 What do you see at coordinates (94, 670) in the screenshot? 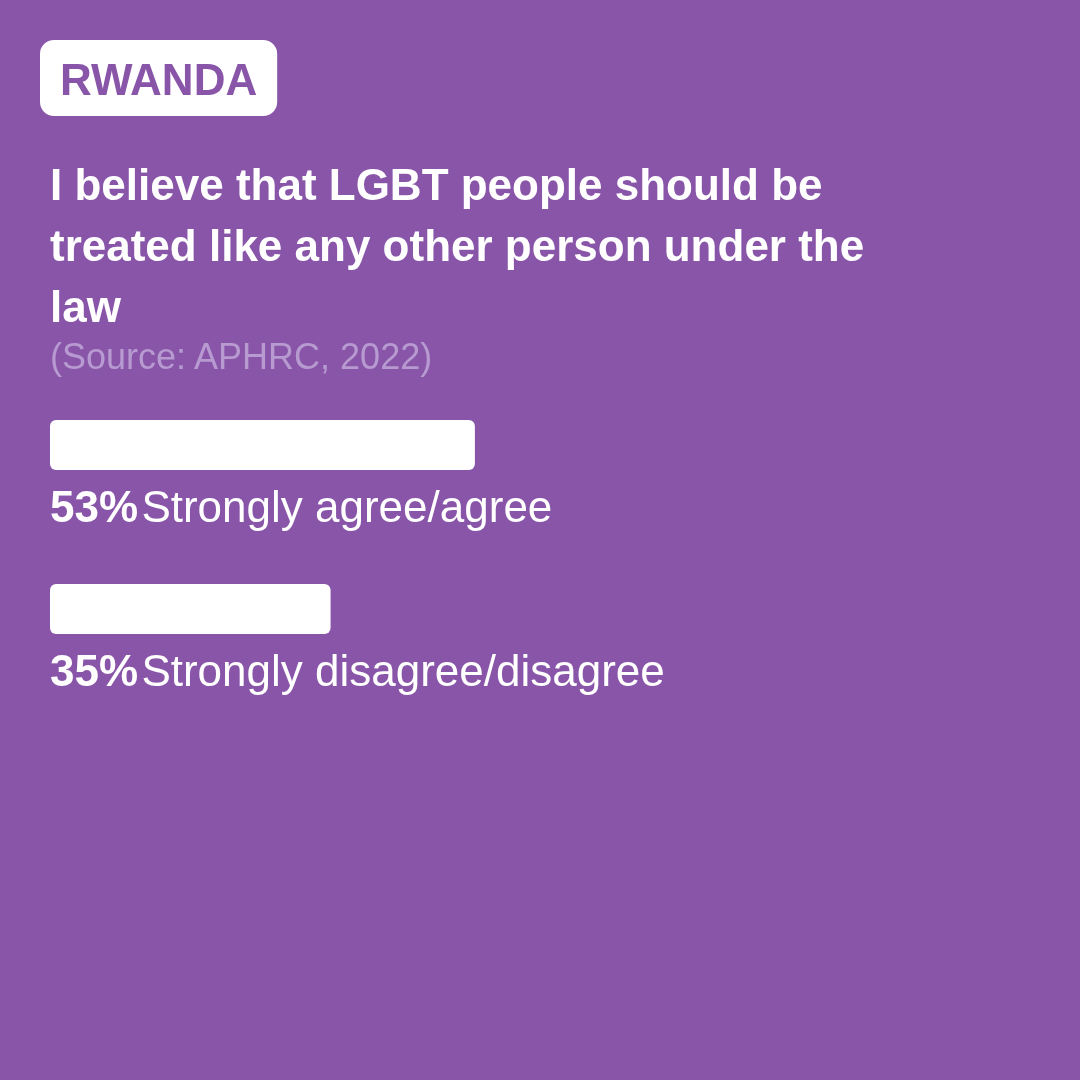
I see `data-label: 35%` at bounding box center [94, 670].